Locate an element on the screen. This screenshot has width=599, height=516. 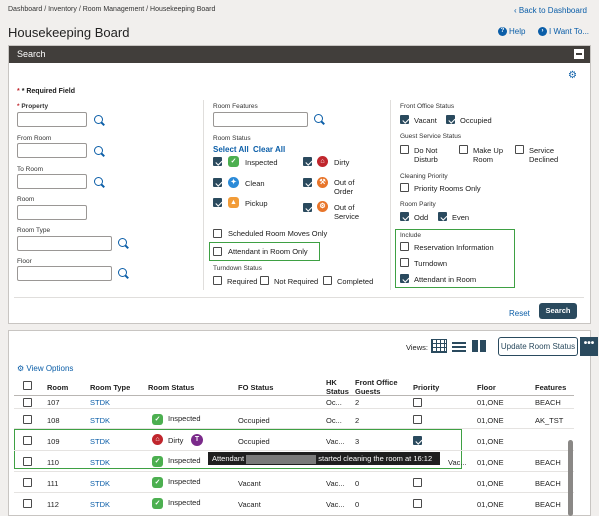
vacant-checkbox is located at coordinates (404, 119).